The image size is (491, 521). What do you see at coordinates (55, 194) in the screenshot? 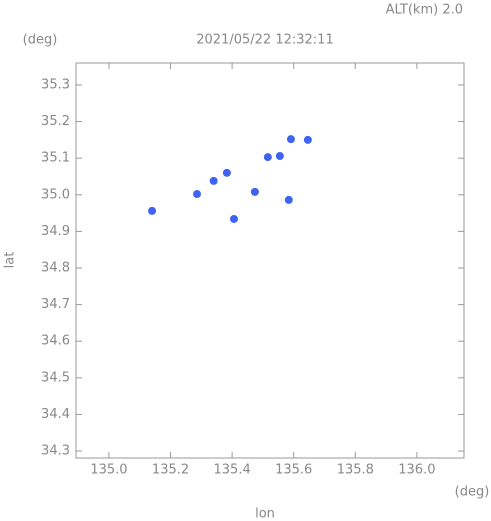
I see `y-tick-label: 35.0` at bounding box center [55, 194].